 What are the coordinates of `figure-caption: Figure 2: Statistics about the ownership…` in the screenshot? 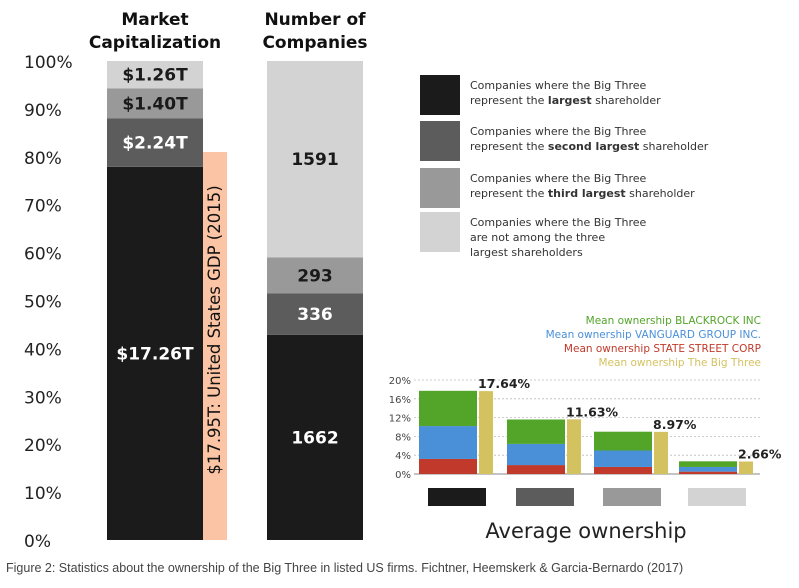 It's located at (345, 568).